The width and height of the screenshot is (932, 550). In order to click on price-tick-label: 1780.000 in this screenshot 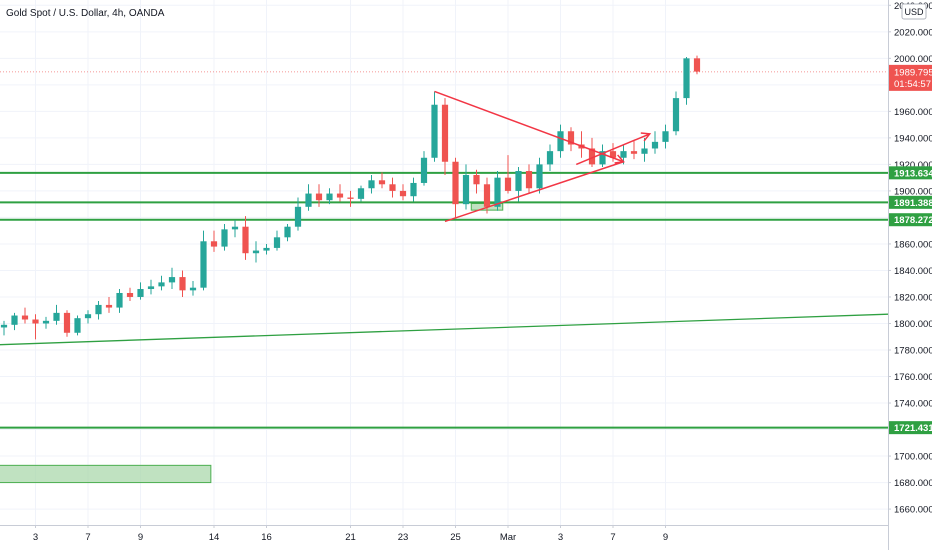, I will do `click(913, 351)`.